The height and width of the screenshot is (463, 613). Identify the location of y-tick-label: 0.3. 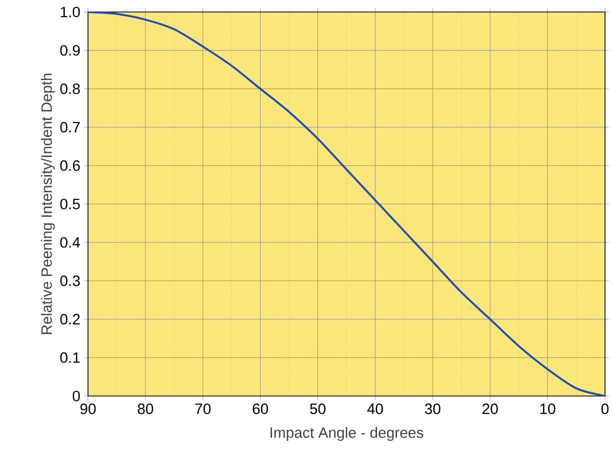
(70, 281).